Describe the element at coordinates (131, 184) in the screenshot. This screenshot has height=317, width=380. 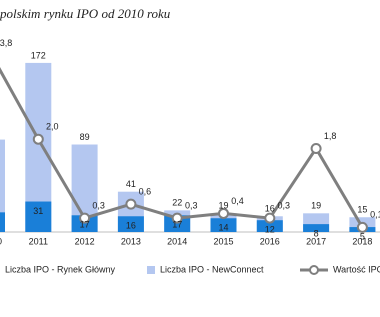
I see `data-label: 41` at that location.